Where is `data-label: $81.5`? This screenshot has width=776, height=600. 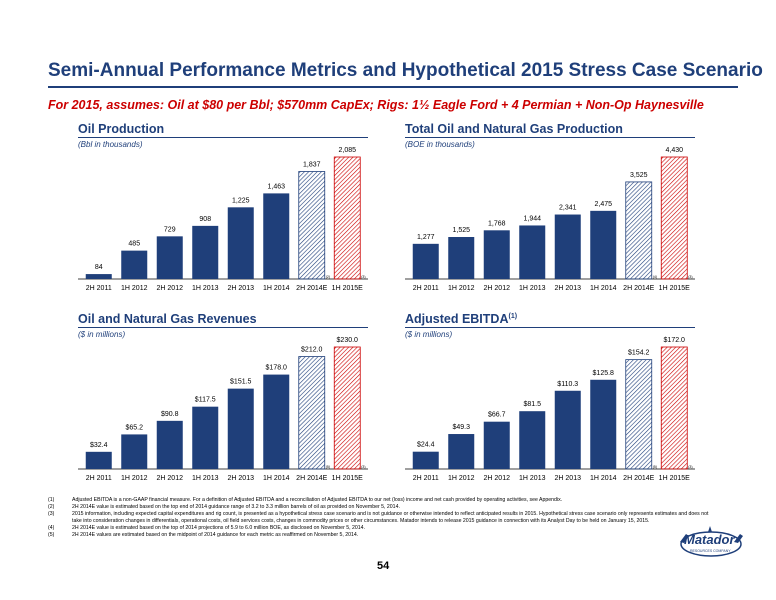 data-label: $81.5 is located at coordinates (532, 404).